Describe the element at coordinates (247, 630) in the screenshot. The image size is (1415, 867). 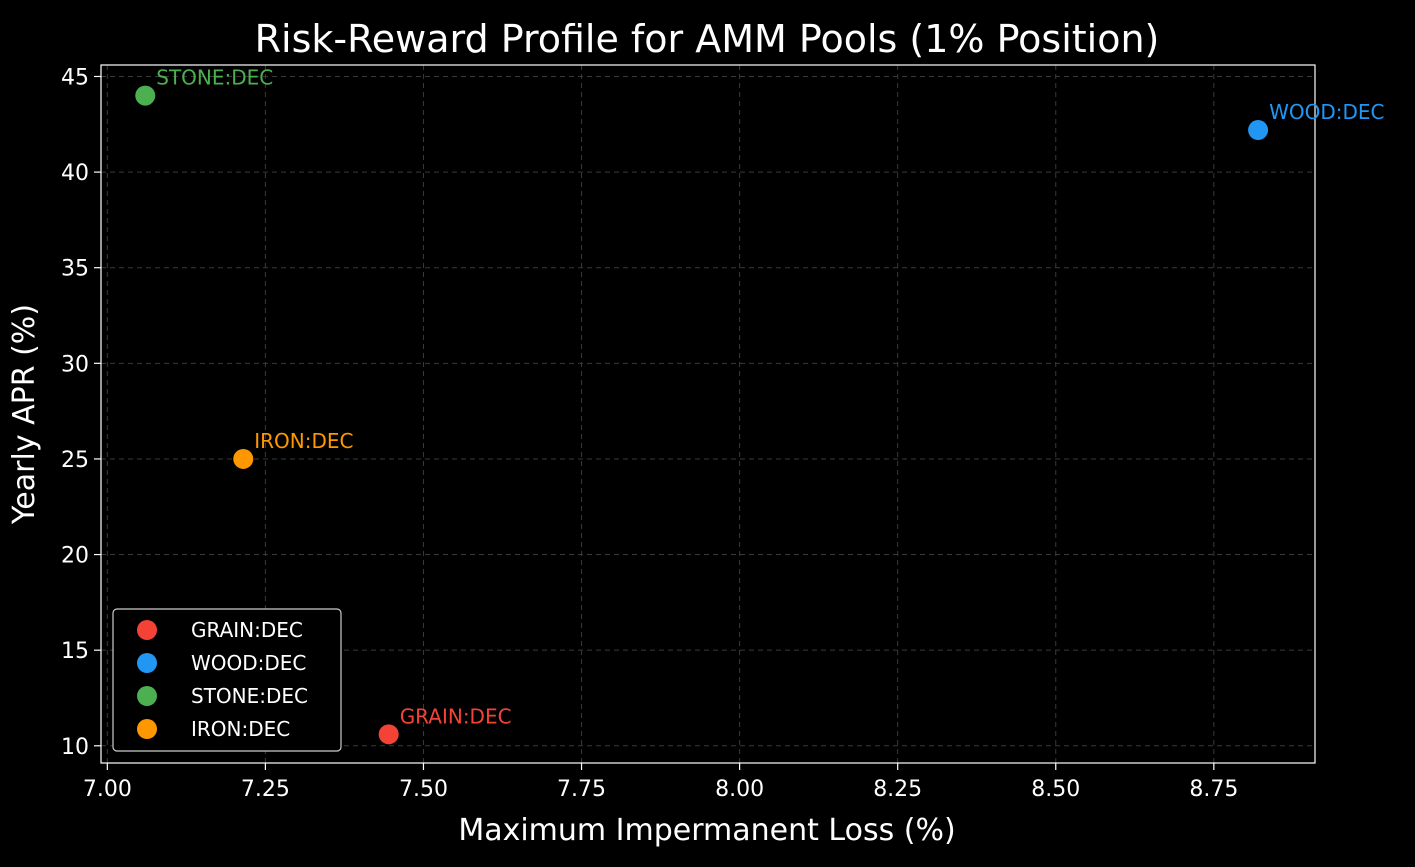
I see `legend-entry: GRAIN:DEC` at that location.